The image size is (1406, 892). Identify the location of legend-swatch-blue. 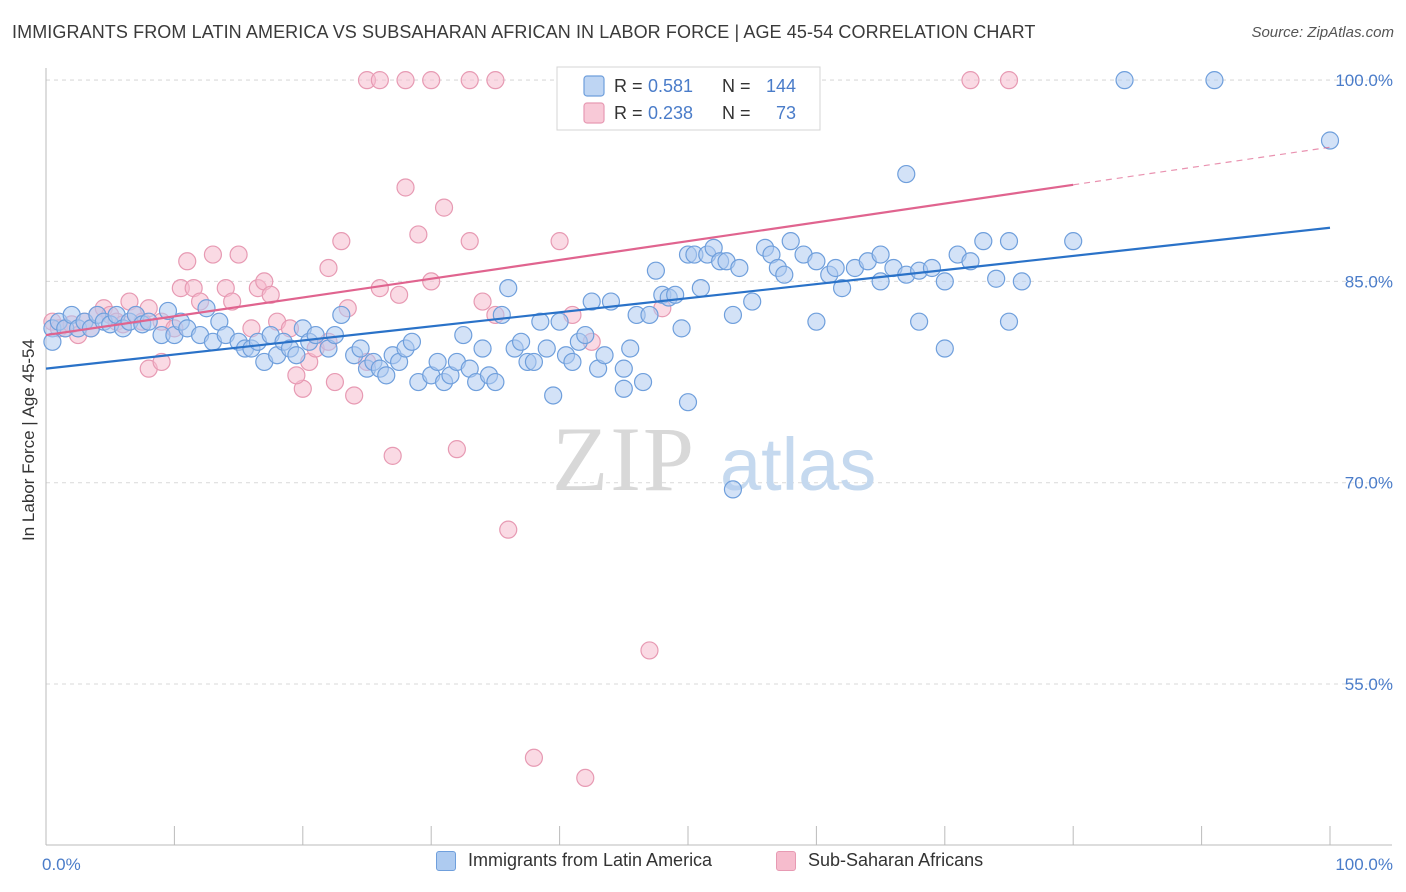
(446, 860).